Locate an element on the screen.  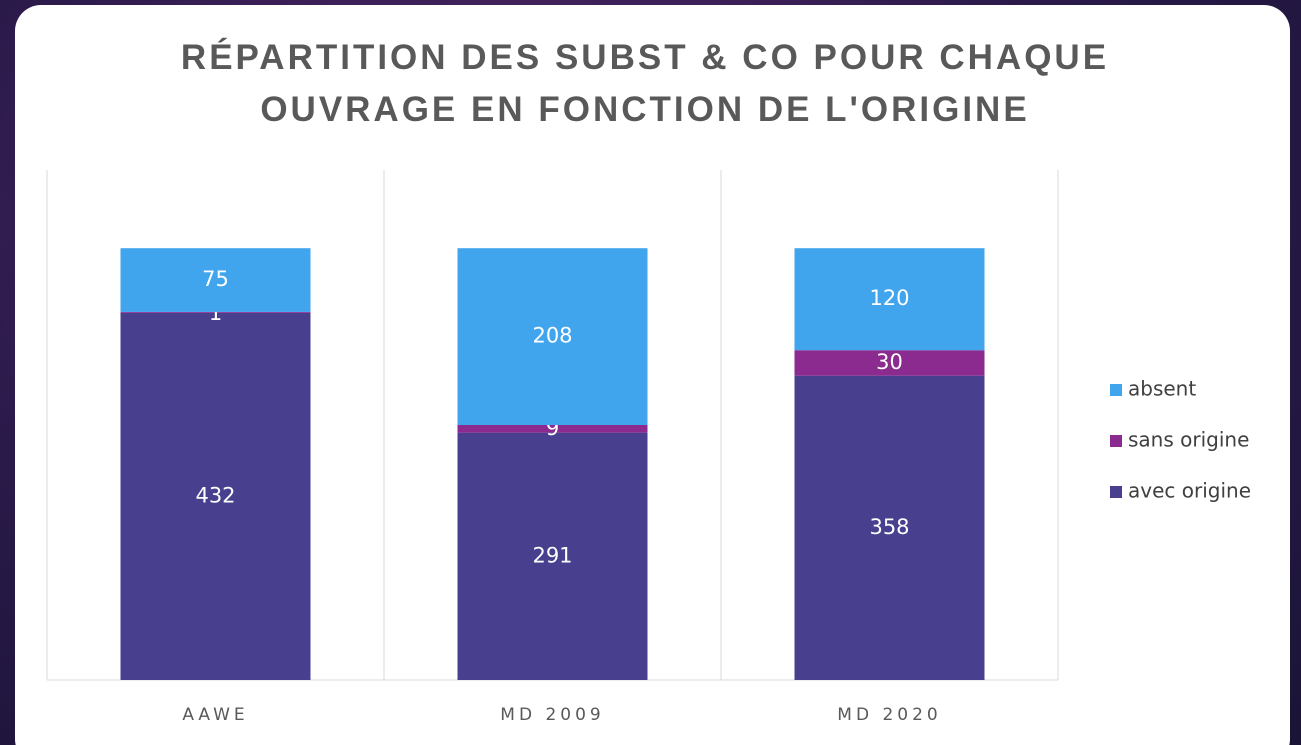
x-tick-label: MD 2020 is located at coordinates (889, 715).